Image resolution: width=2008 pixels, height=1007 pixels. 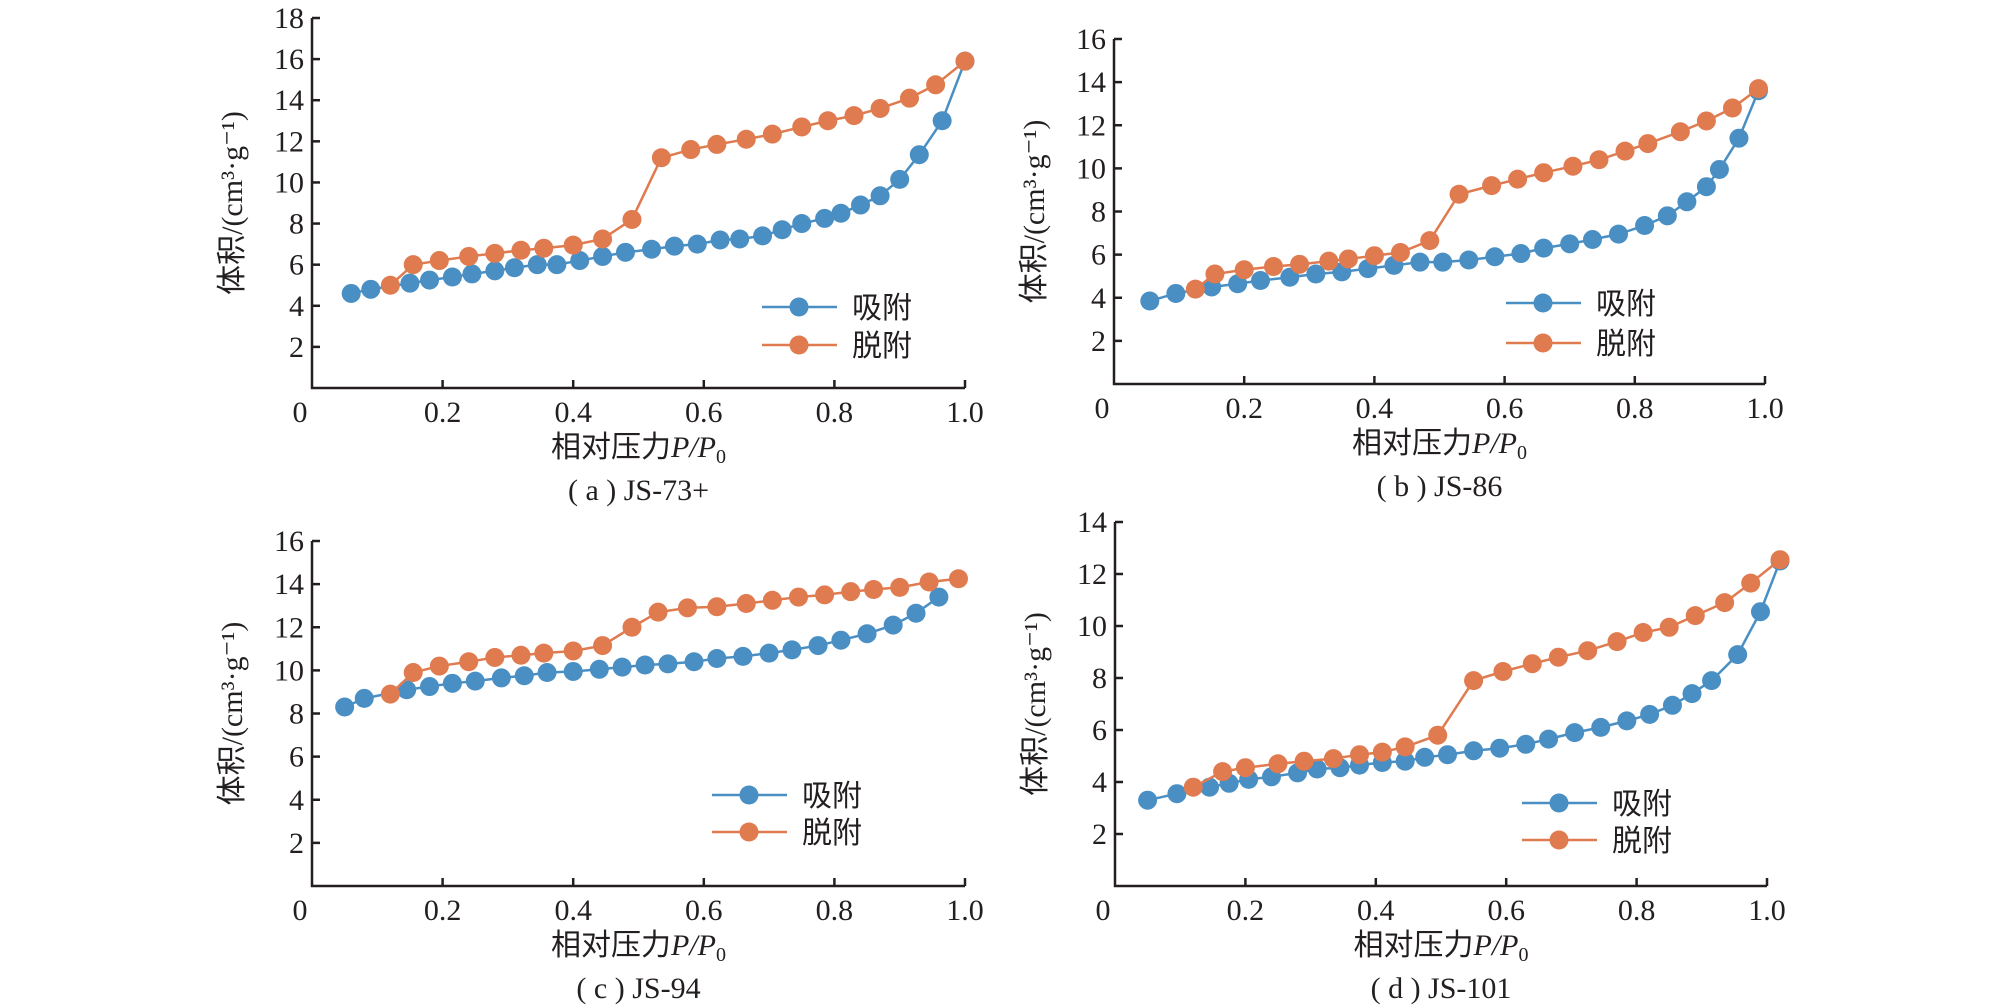 I want to click on x-axis-label-sub: 0, so click(x=1522, y=453).